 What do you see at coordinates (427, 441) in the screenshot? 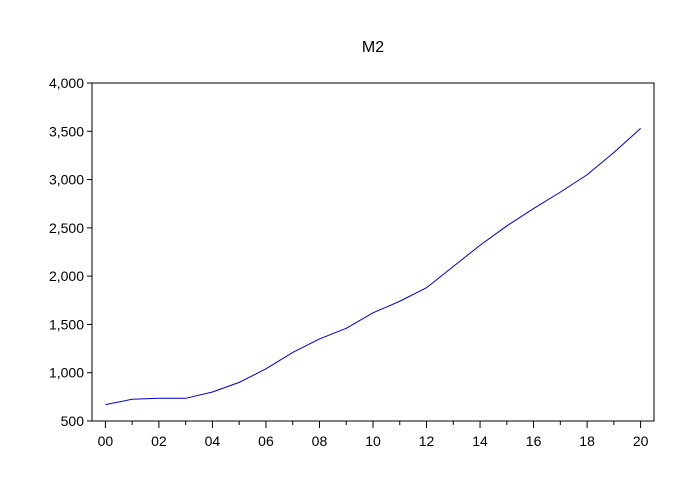
I see `x-tick-label: 12` at bounding box center [427, 441].